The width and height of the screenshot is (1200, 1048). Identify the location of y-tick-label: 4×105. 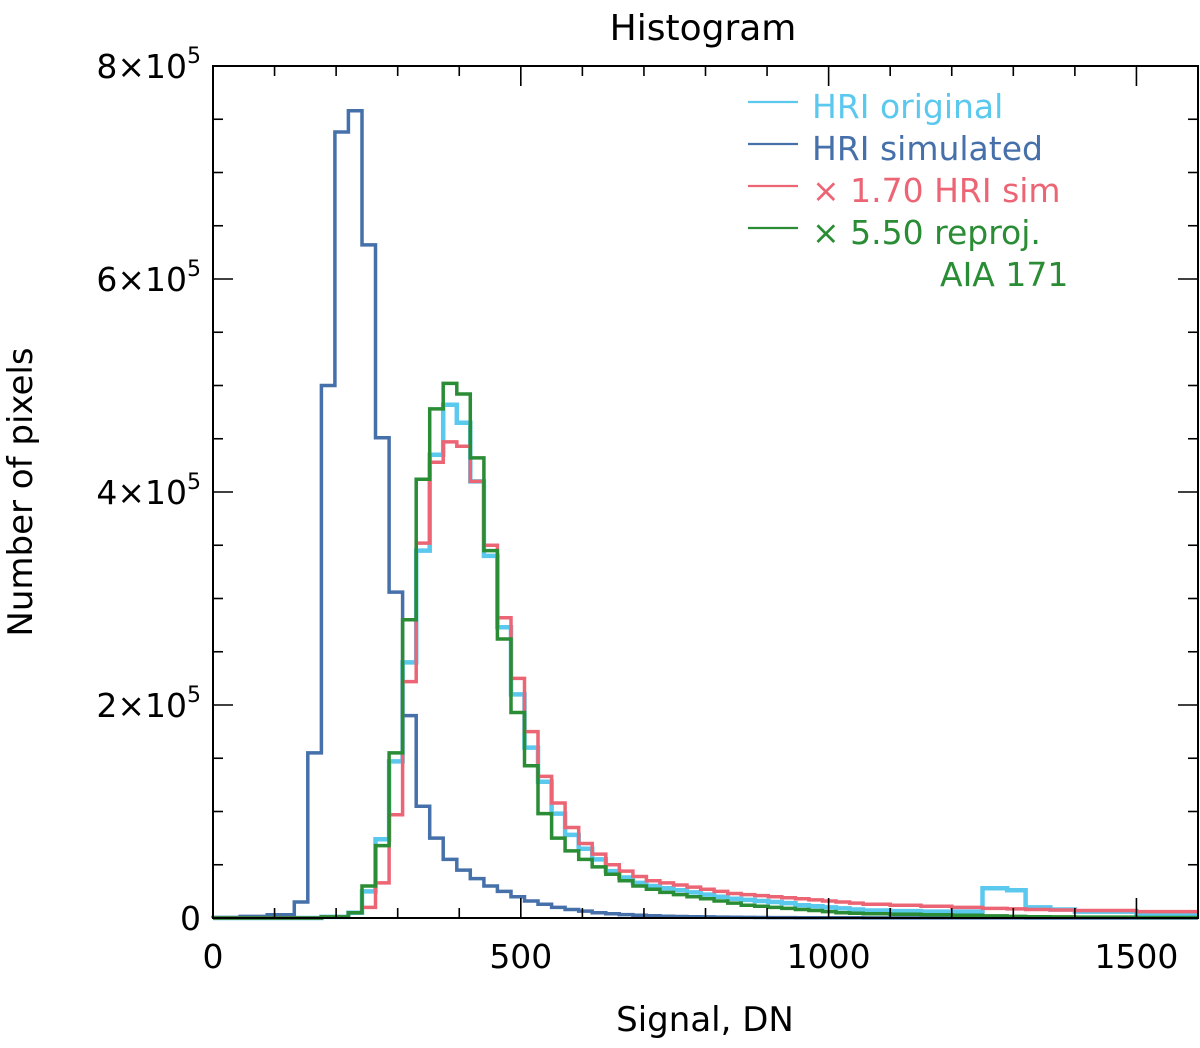
(148, 491).